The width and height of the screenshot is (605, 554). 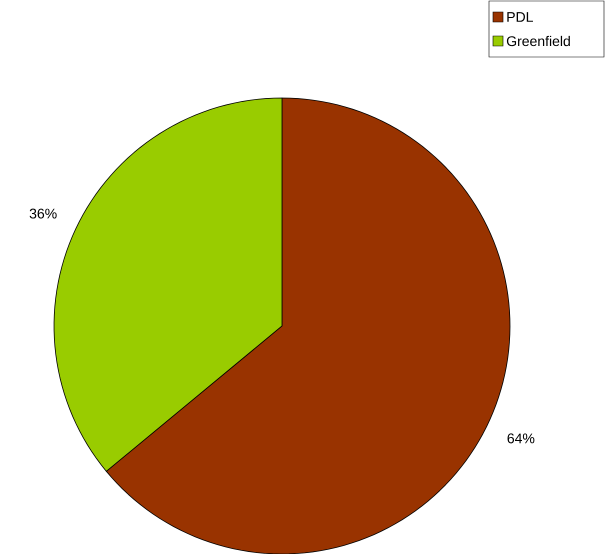 What do you see at coordinates (521, 438) in the screenshot?
I see `data-label: 64%` at bounding box center [521, 438].